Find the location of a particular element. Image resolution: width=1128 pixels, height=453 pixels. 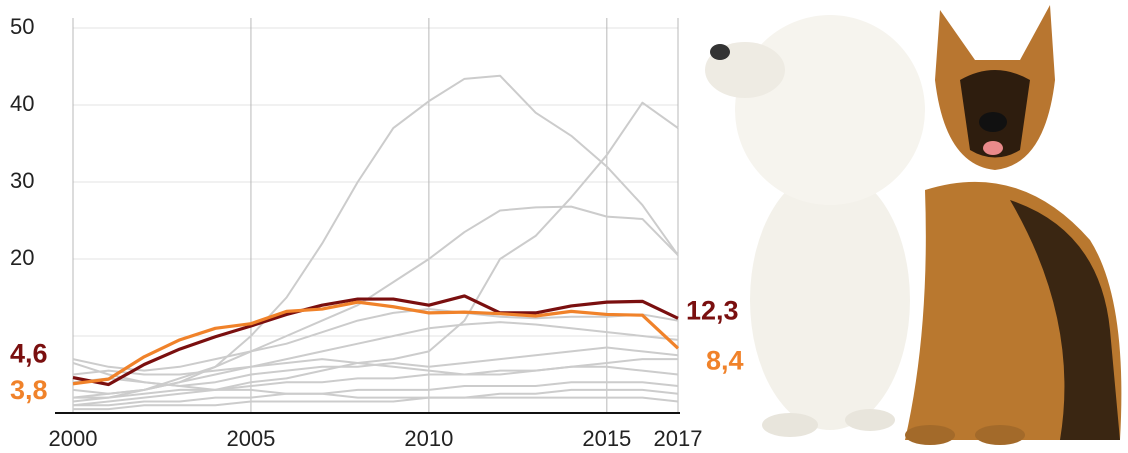

y-tick-label: 40 is located at coordinates (22, 103).